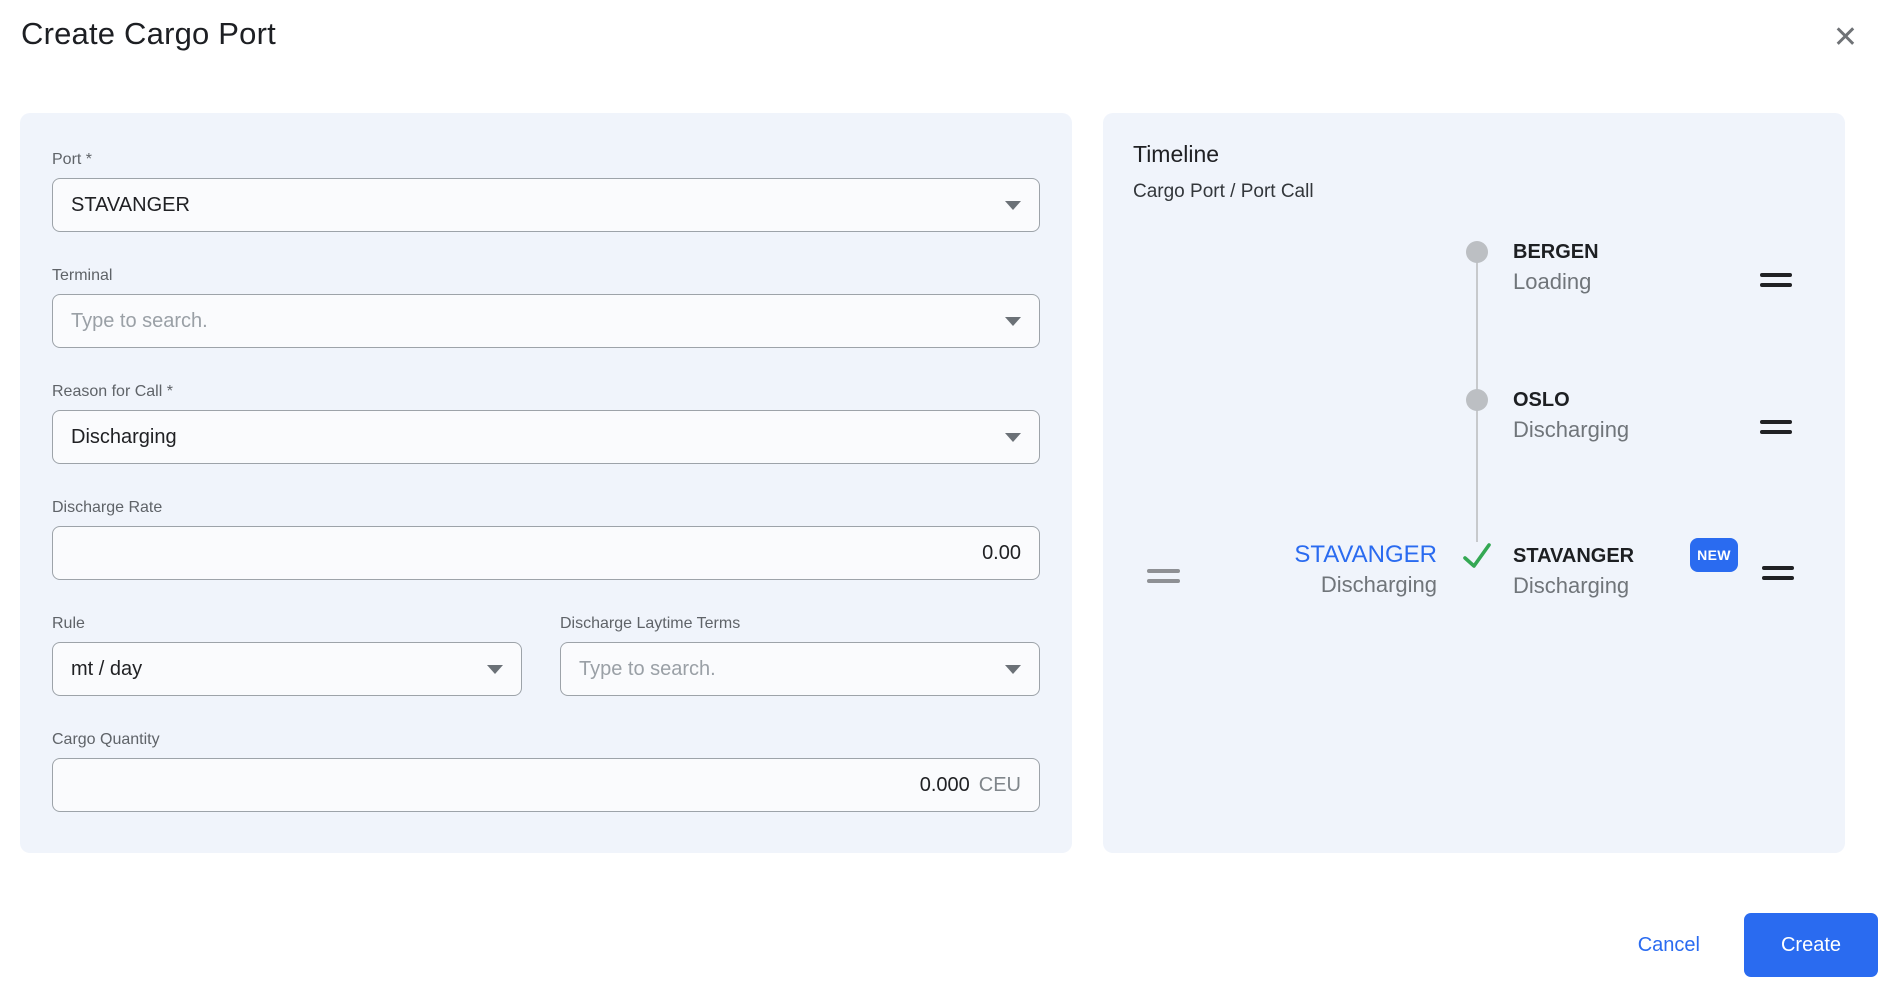 This screenshot has width=1884, height=990. What do you see at coordinates (792, 669) in the screenshot?
I see `discharge-laytime-terms-input` at bounding box center [792, 669].